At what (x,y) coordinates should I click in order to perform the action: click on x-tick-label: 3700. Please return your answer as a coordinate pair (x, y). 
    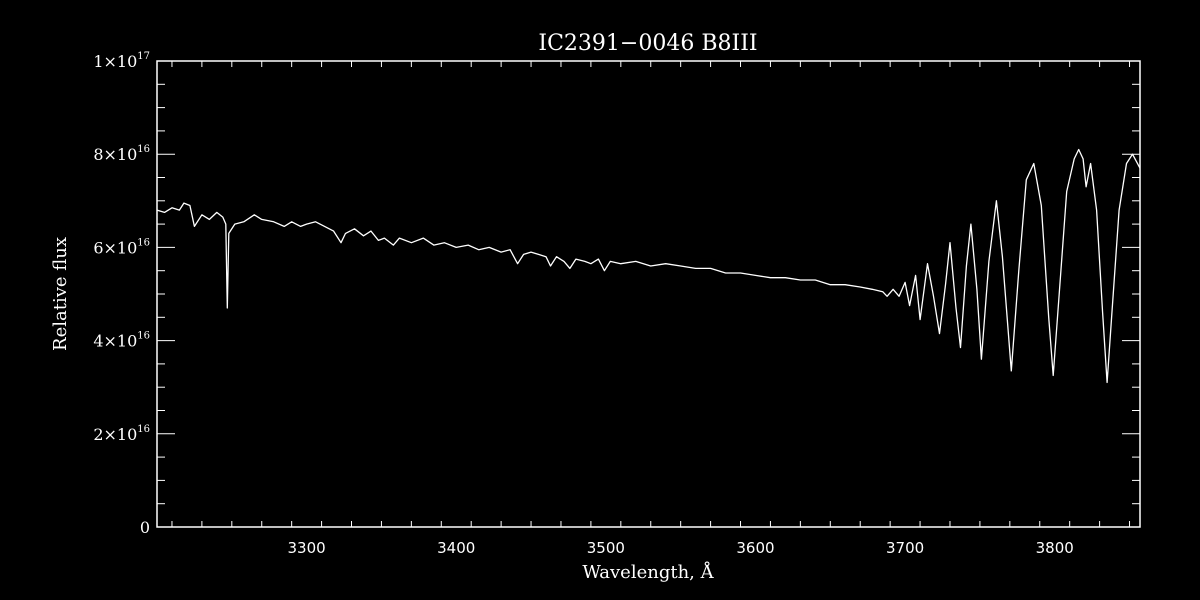
    Looking at the image, I should click on (905, 548).